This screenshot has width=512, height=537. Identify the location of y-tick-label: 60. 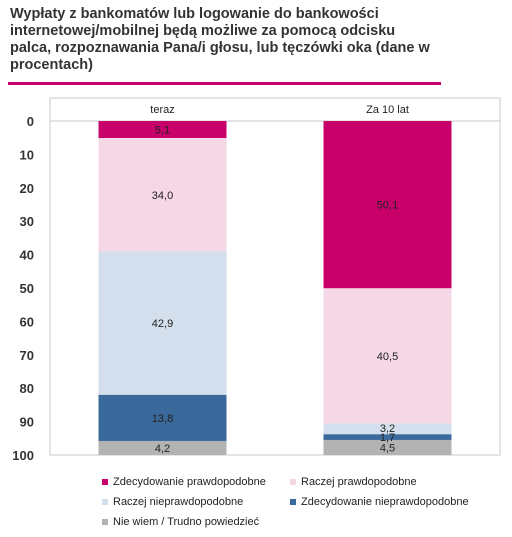
(27, 321).